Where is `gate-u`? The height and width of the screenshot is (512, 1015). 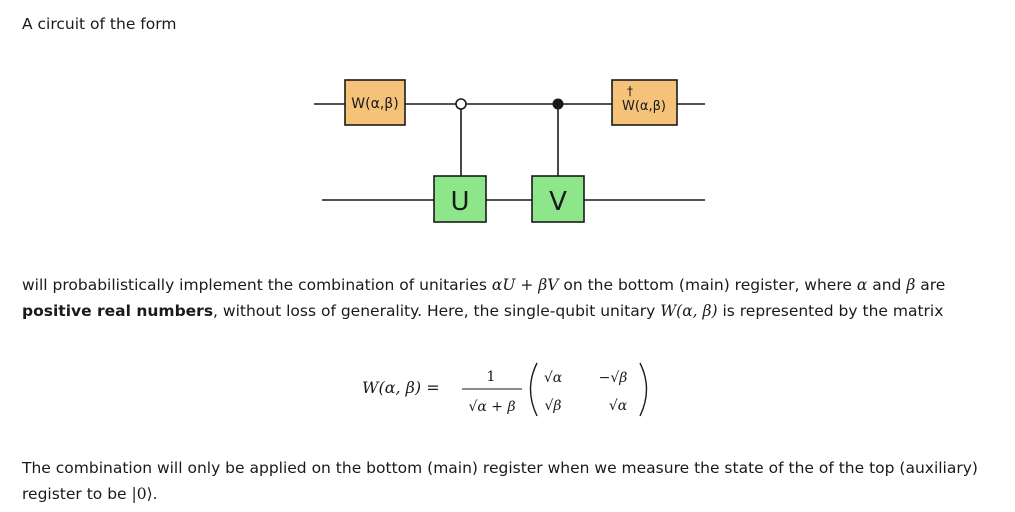
gate-u is located at coordinates (460, 199).